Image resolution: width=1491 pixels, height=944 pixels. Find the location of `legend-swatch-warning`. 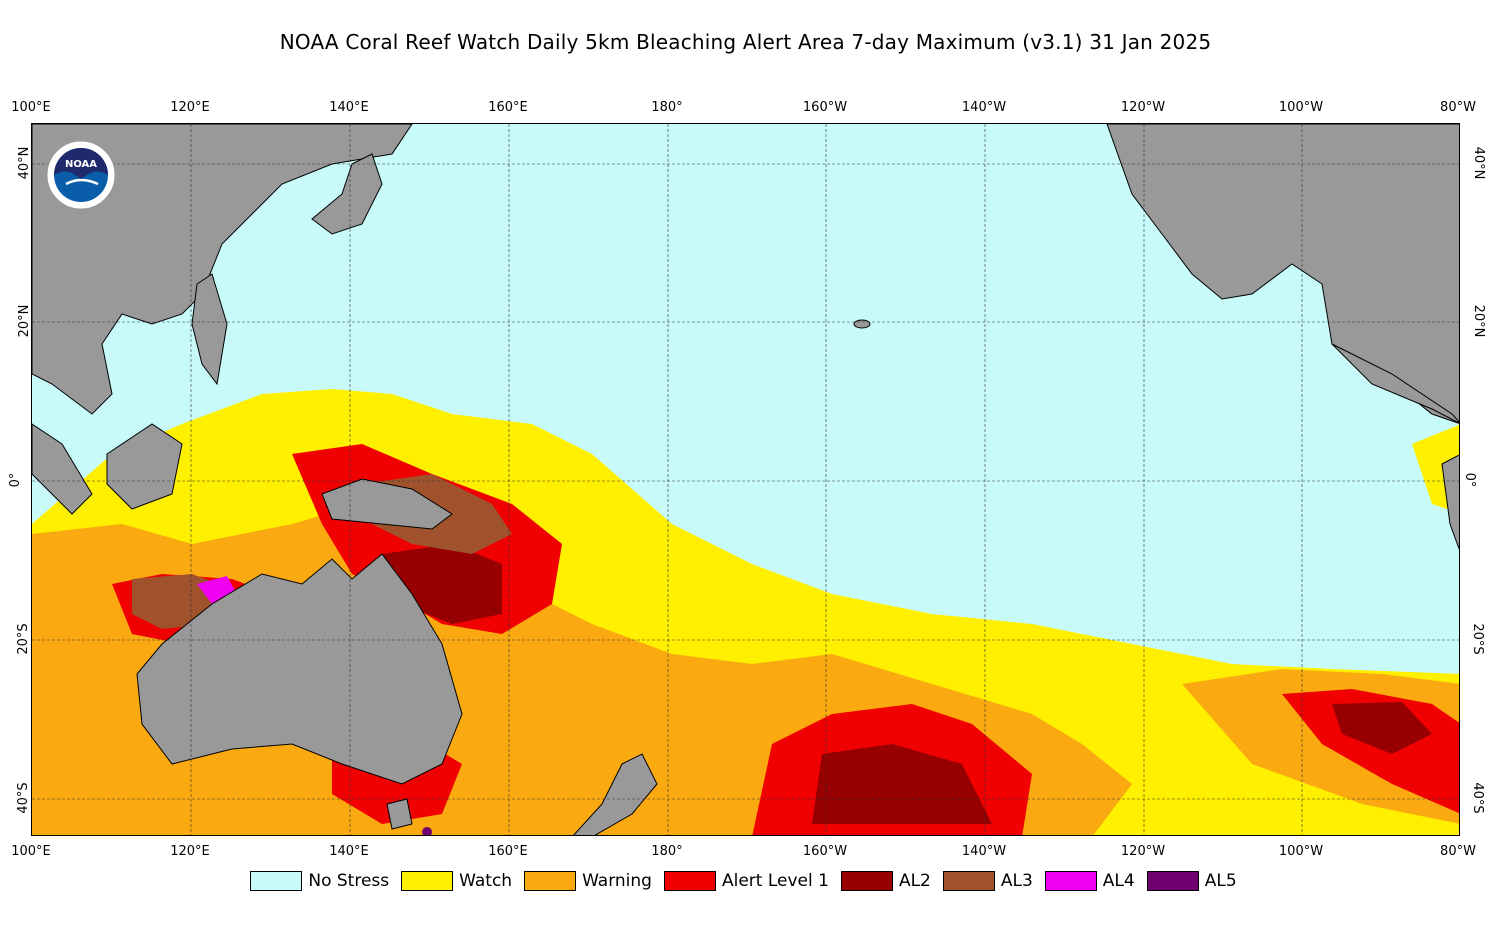

legend-swatch-warning is located at coordinates (550, 881).